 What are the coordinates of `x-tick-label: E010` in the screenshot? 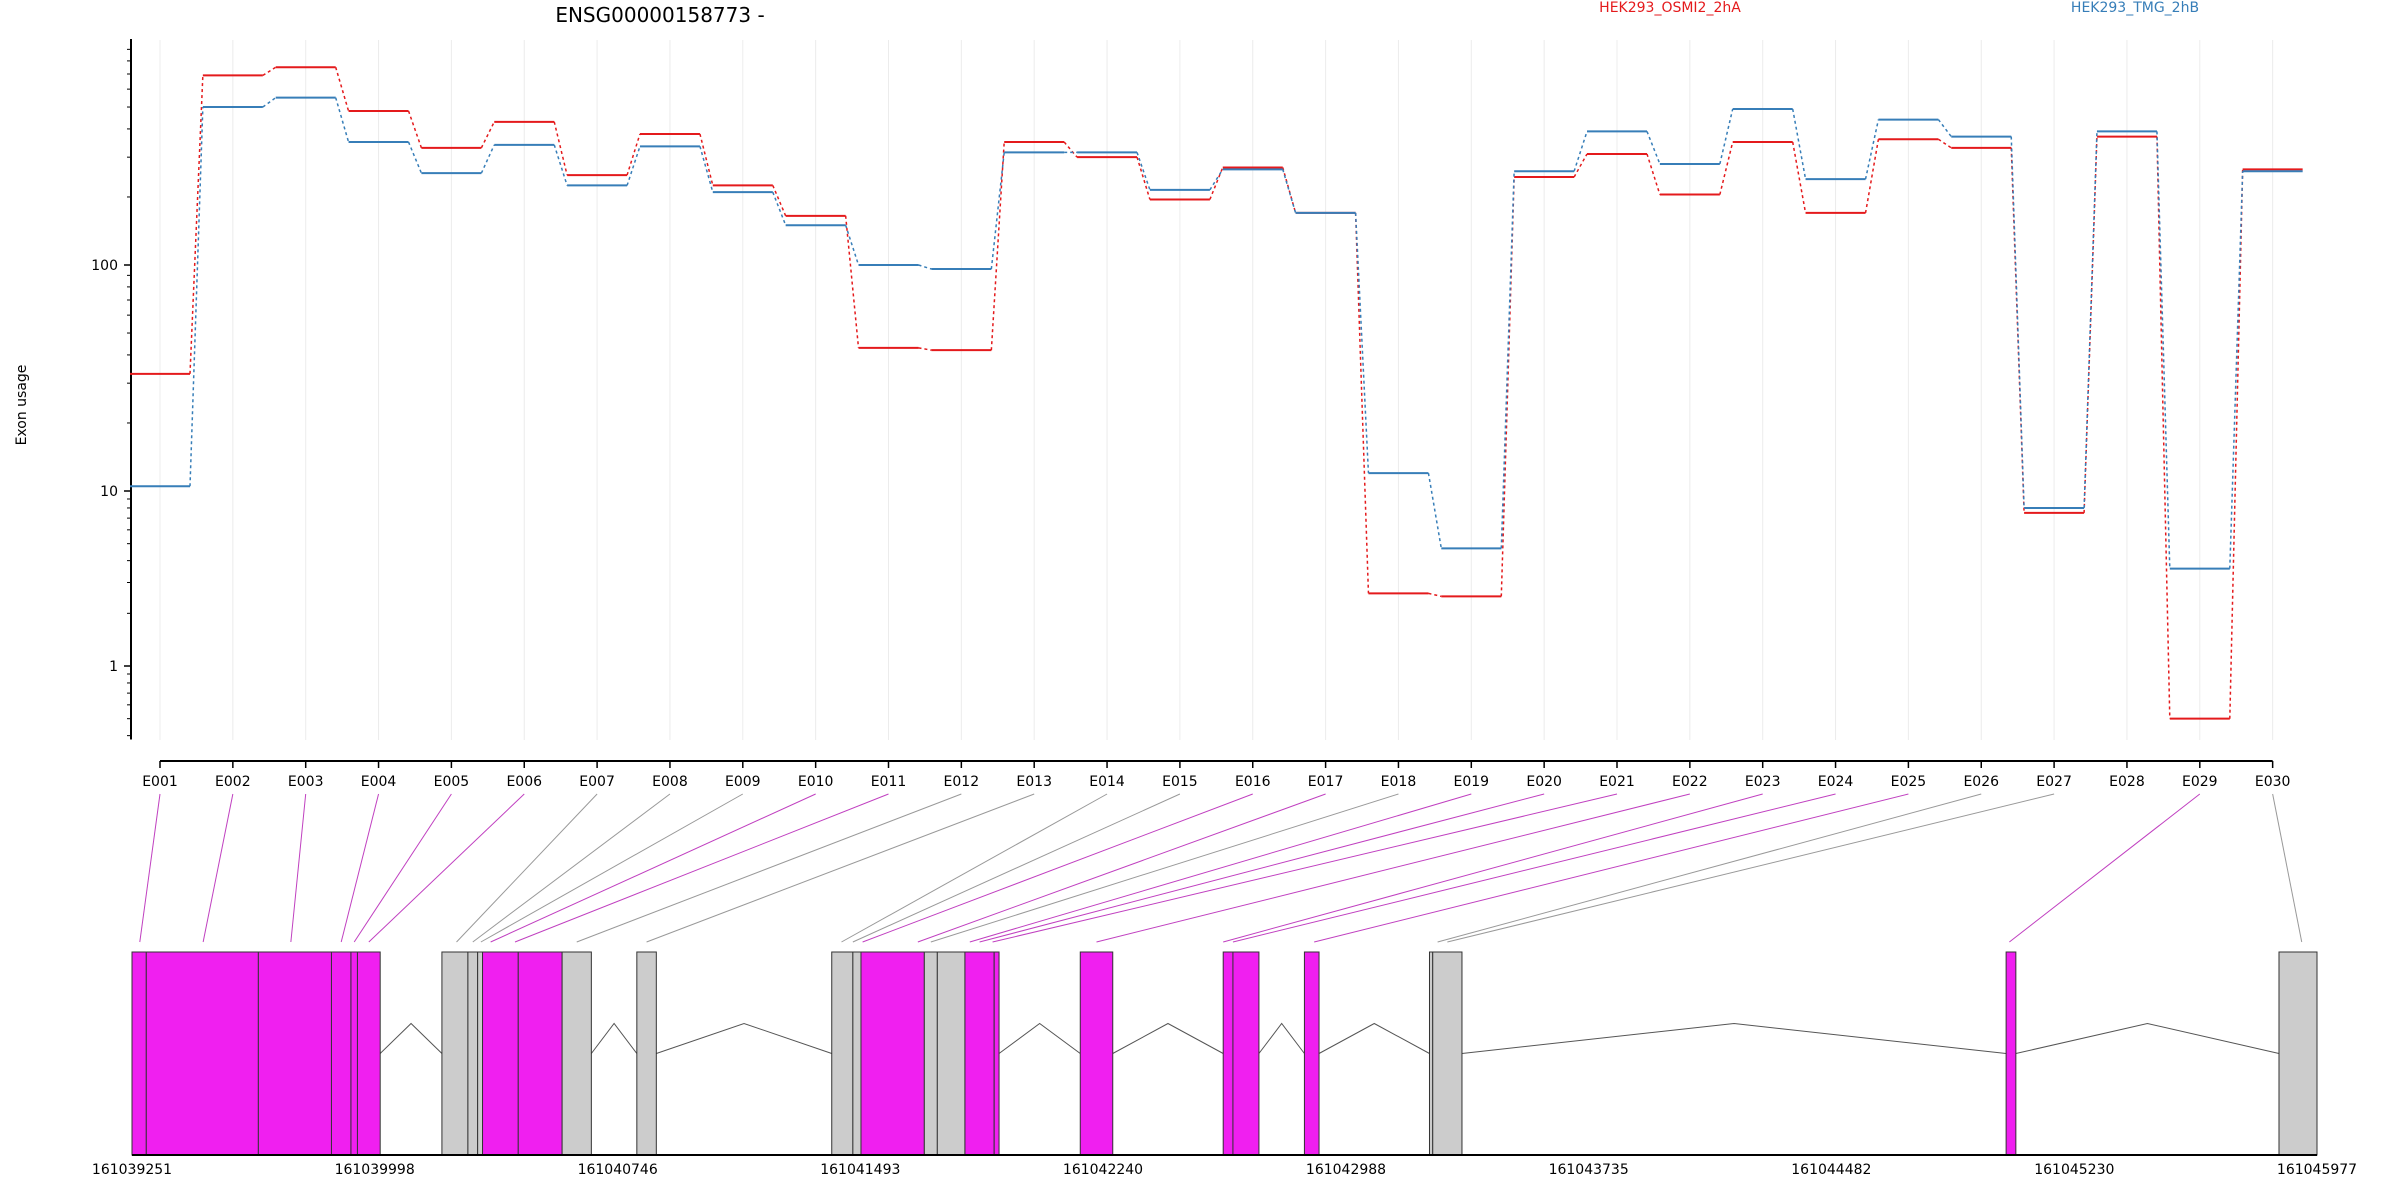 It's located at (816, 782).